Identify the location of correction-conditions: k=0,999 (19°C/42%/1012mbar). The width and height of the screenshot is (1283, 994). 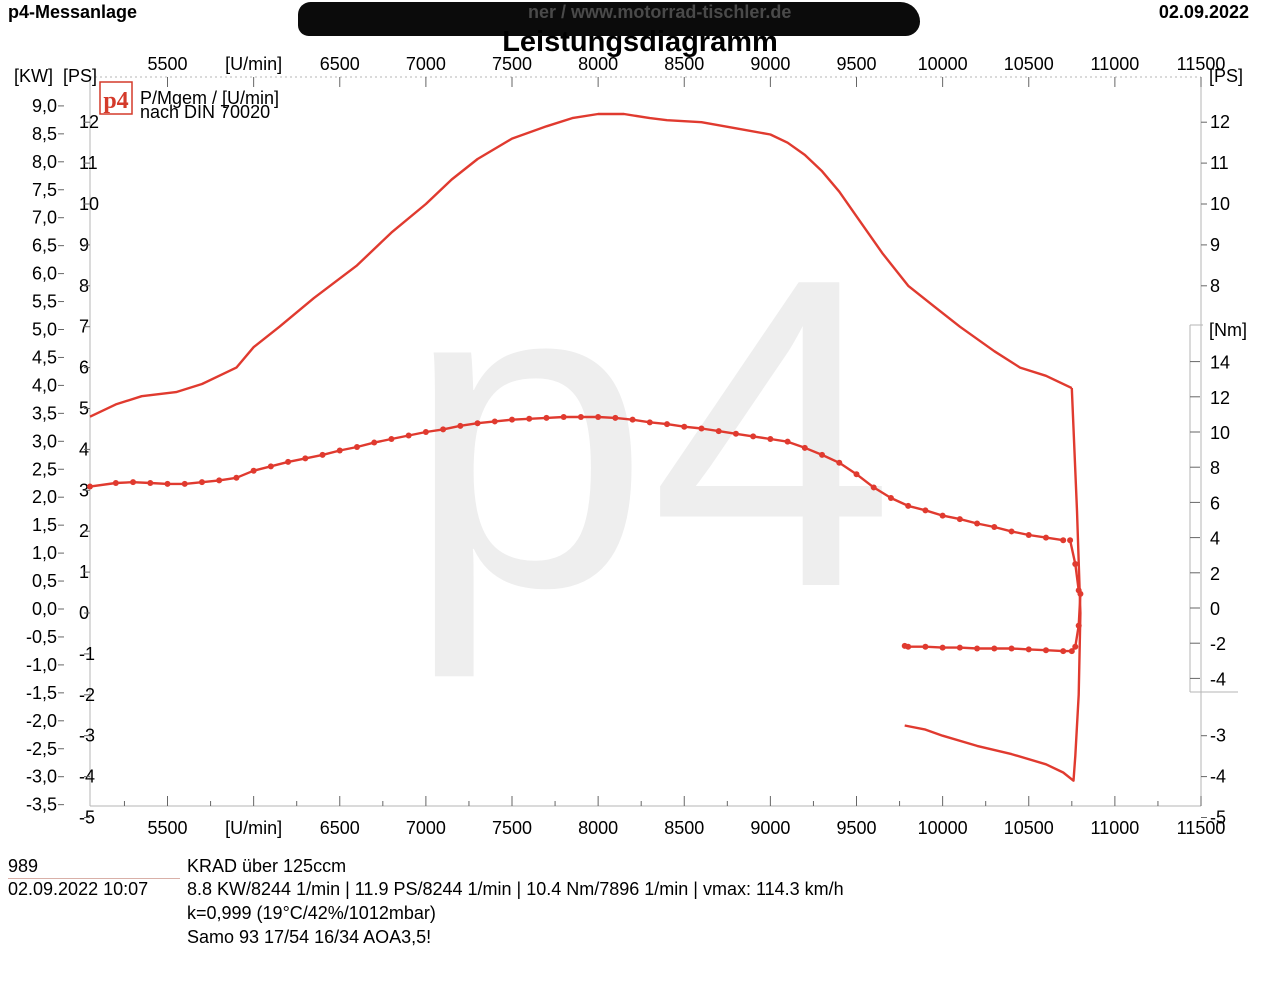
(311, 913).